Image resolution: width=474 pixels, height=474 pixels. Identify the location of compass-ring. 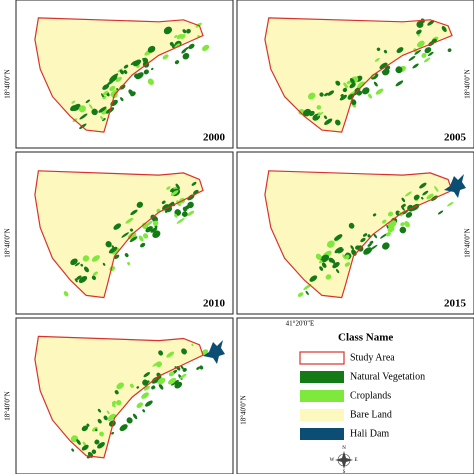
(344, 460).